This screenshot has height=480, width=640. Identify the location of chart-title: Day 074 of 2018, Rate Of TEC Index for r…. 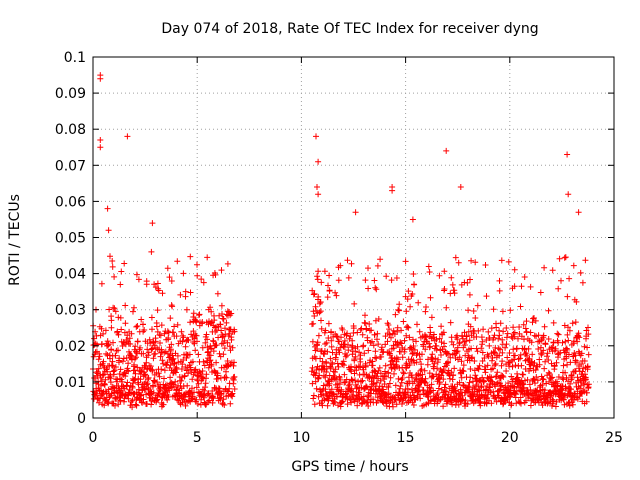
(349, 29).